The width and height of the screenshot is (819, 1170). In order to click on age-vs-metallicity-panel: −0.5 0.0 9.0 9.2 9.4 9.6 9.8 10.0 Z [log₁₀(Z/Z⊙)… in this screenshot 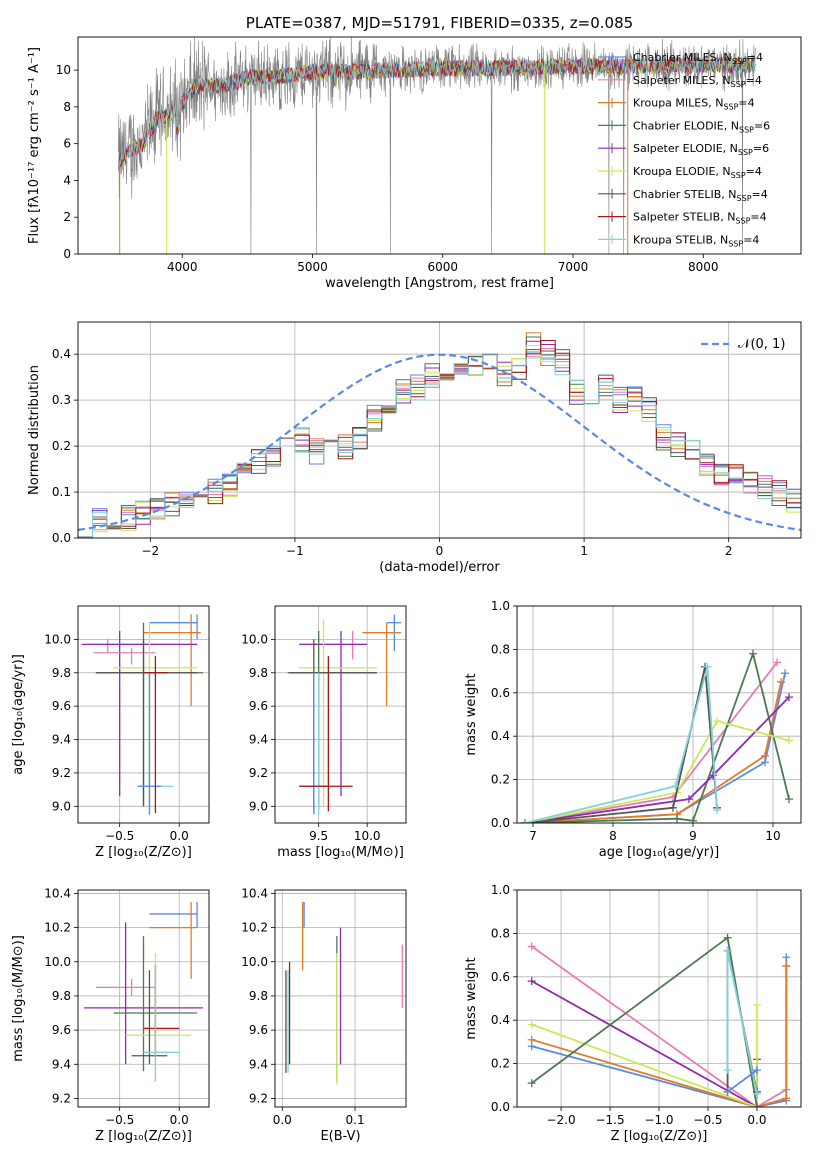, I will do `click(110, 732)`.